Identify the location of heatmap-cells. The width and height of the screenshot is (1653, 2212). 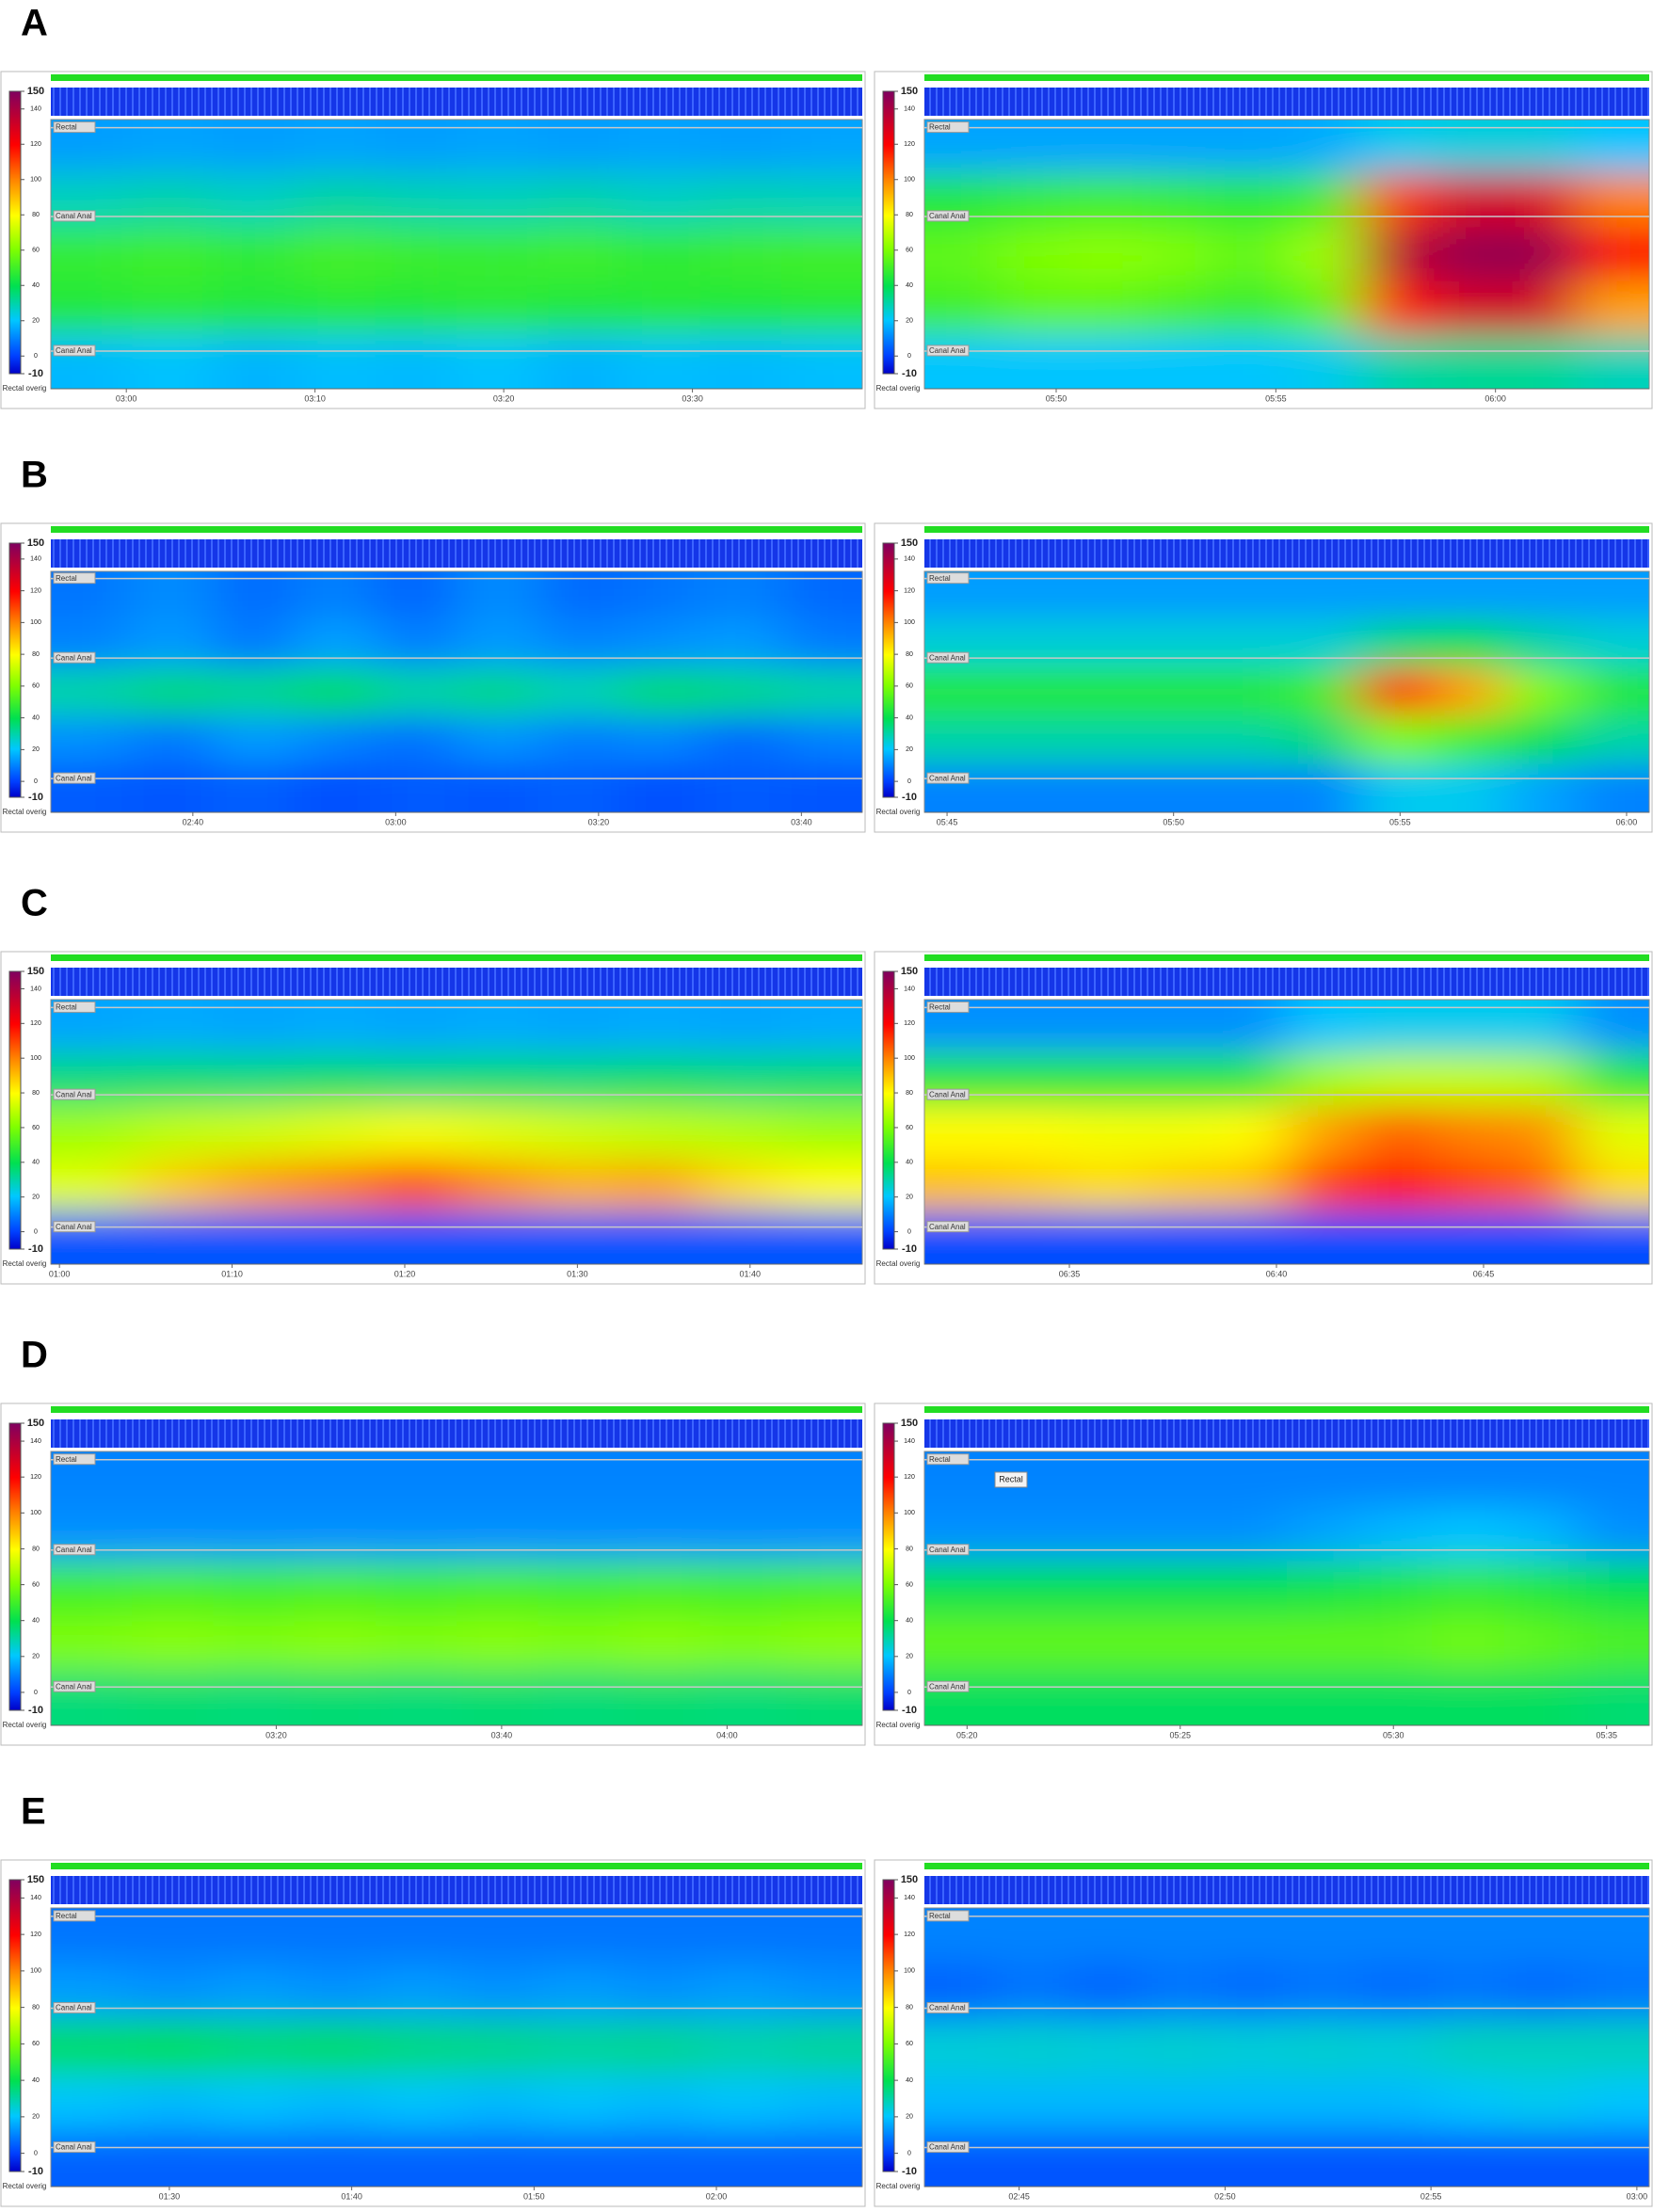
(1286, 254).